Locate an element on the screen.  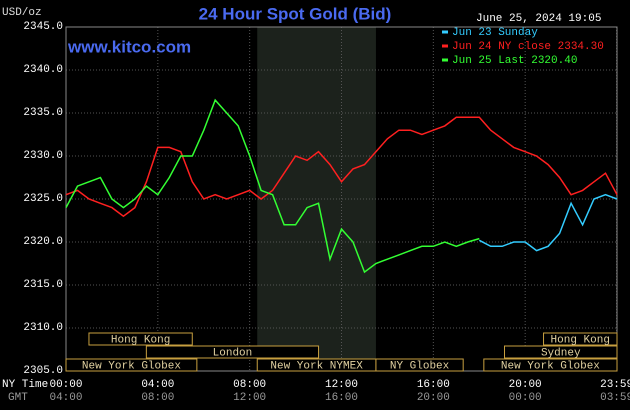
series-line is located at coordinates (548, 222).